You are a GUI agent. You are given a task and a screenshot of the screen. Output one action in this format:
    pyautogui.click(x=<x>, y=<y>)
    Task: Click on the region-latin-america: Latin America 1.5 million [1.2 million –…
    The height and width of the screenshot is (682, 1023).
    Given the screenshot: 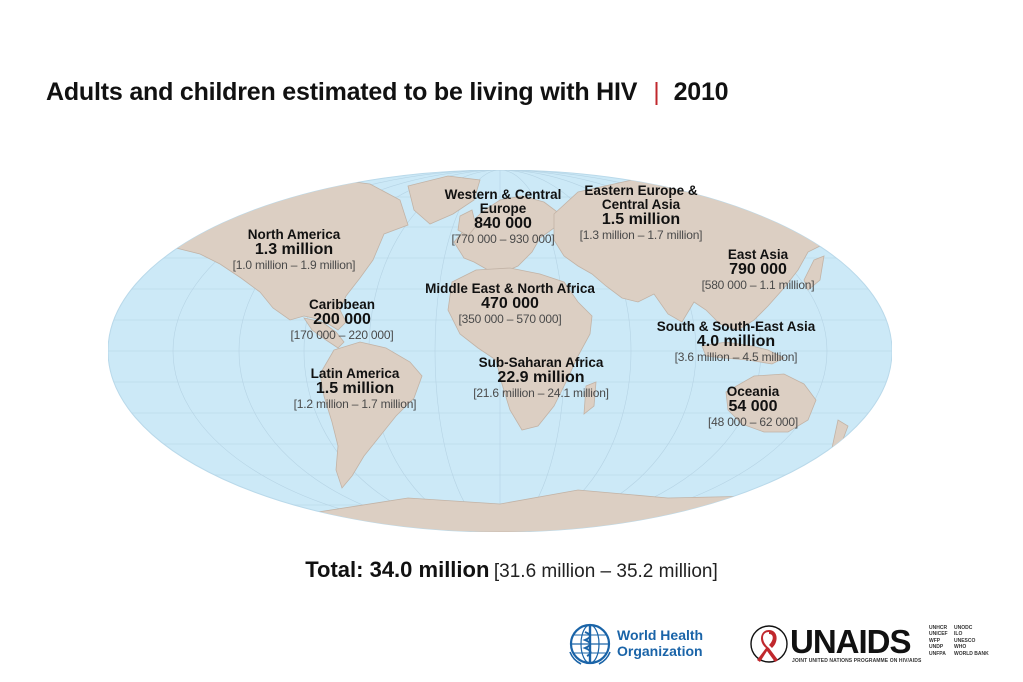 What is the action you would take?
    pyautogui.click(x=355, y=389)
    